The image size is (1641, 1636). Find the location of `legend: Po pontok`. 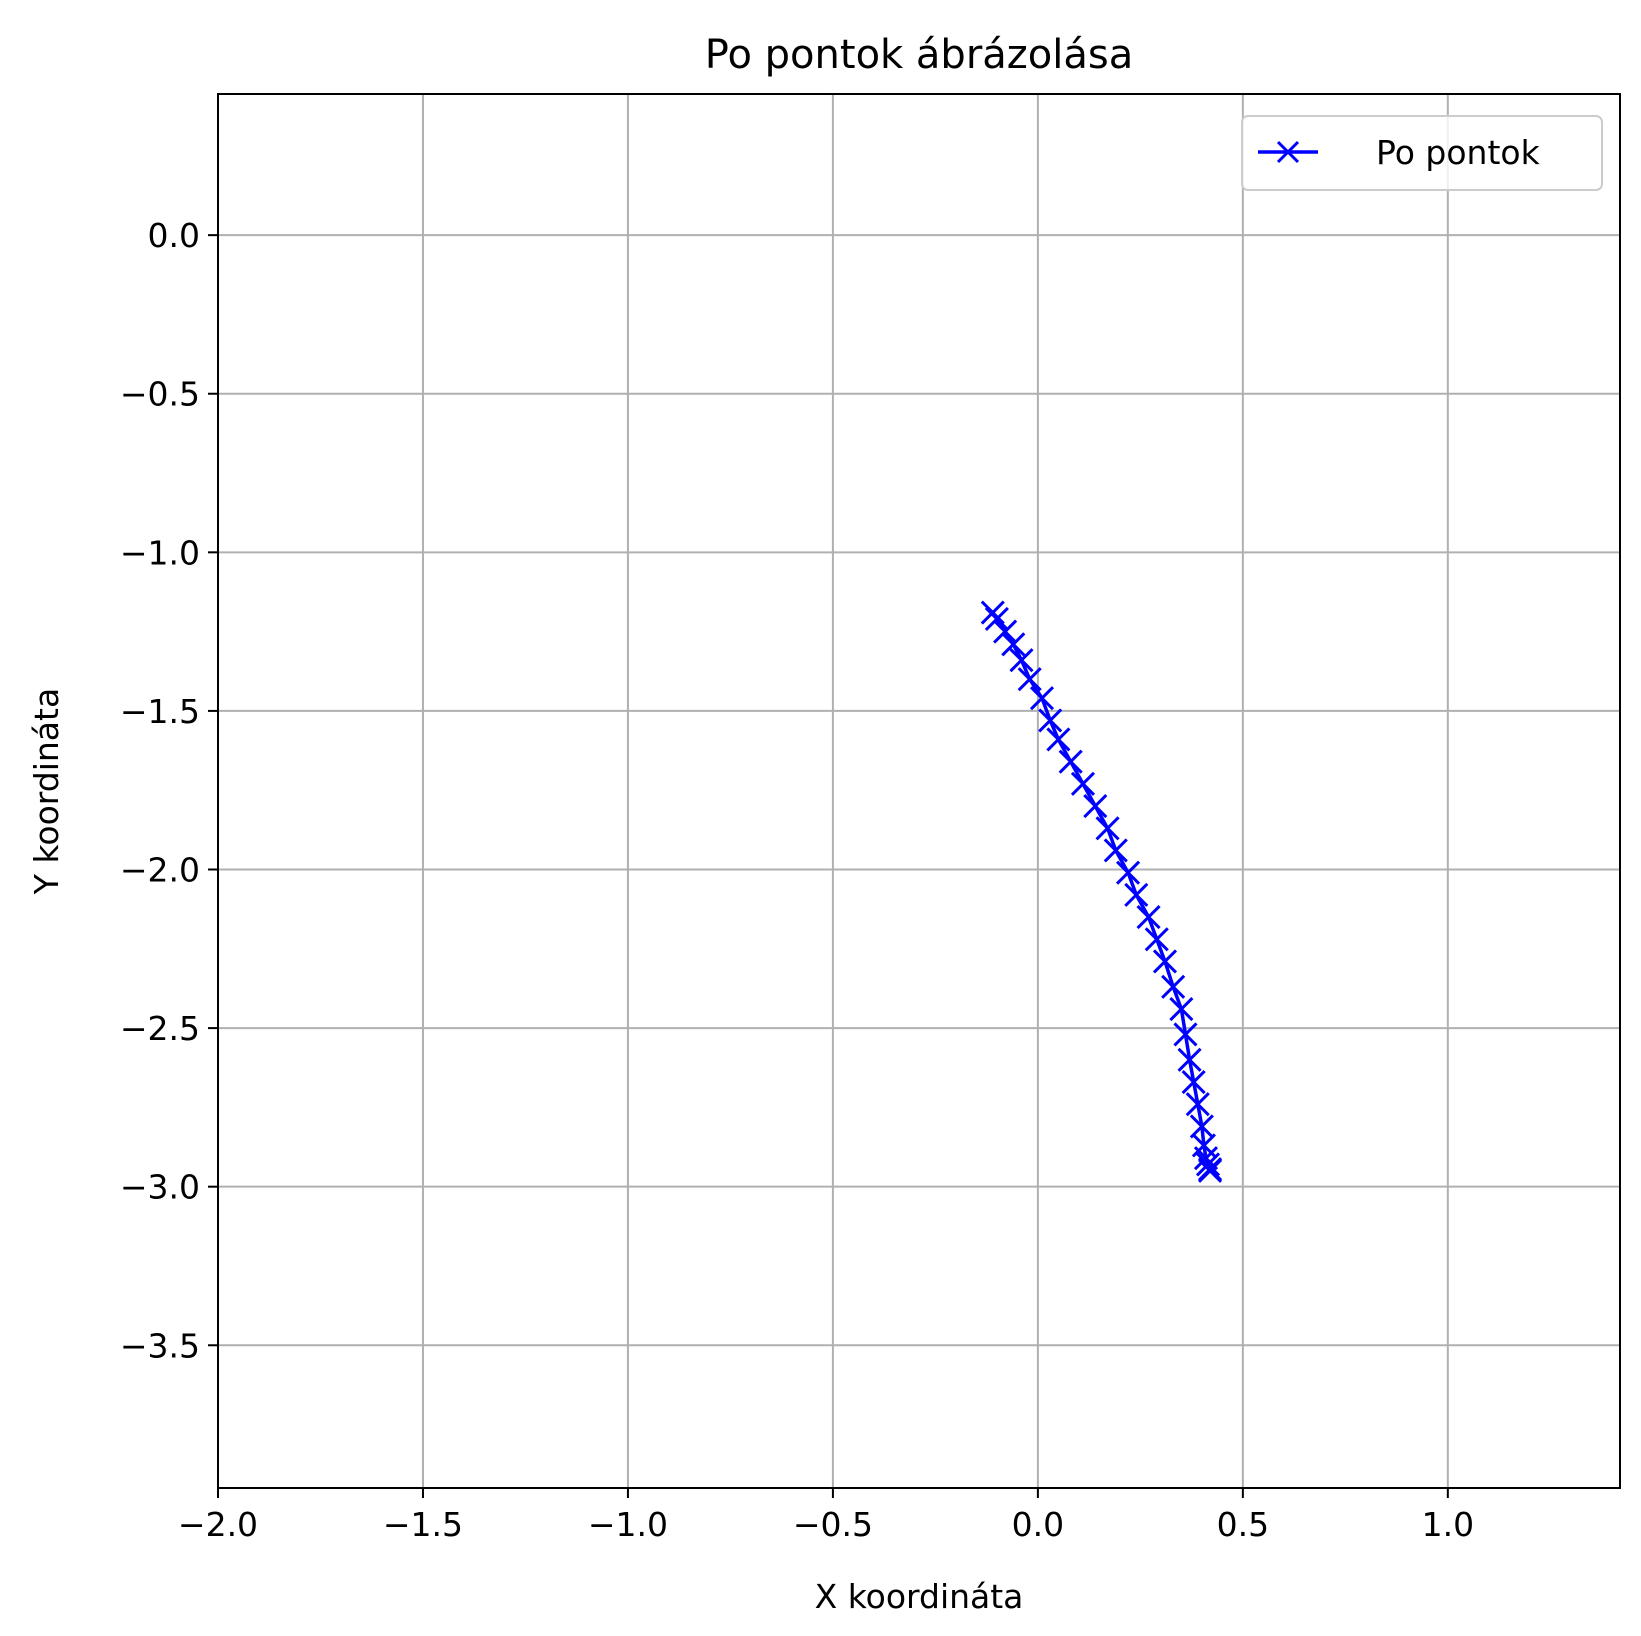

legend: Po pontok is located at coordinates (1422, 153).